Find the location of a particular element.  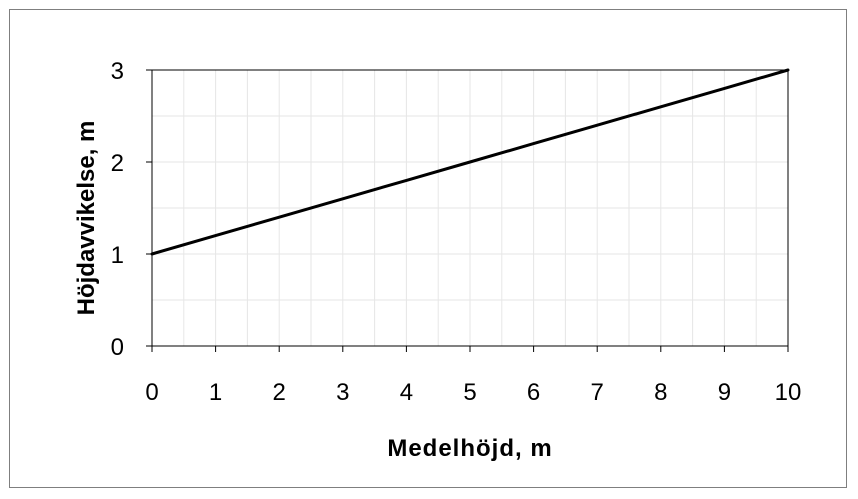

x-tick-label: 2 is located at coordinates (279, 392).